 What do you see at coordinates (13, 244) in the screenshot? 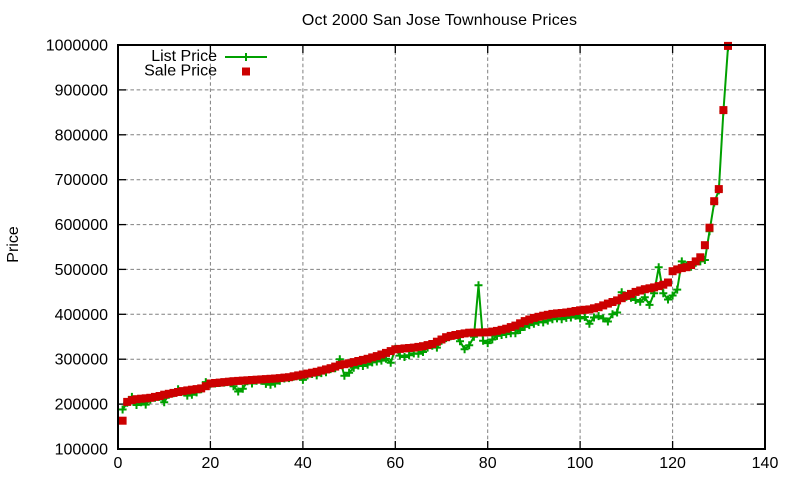
I see `svg-text: Price` at bounding box center [13, 244].